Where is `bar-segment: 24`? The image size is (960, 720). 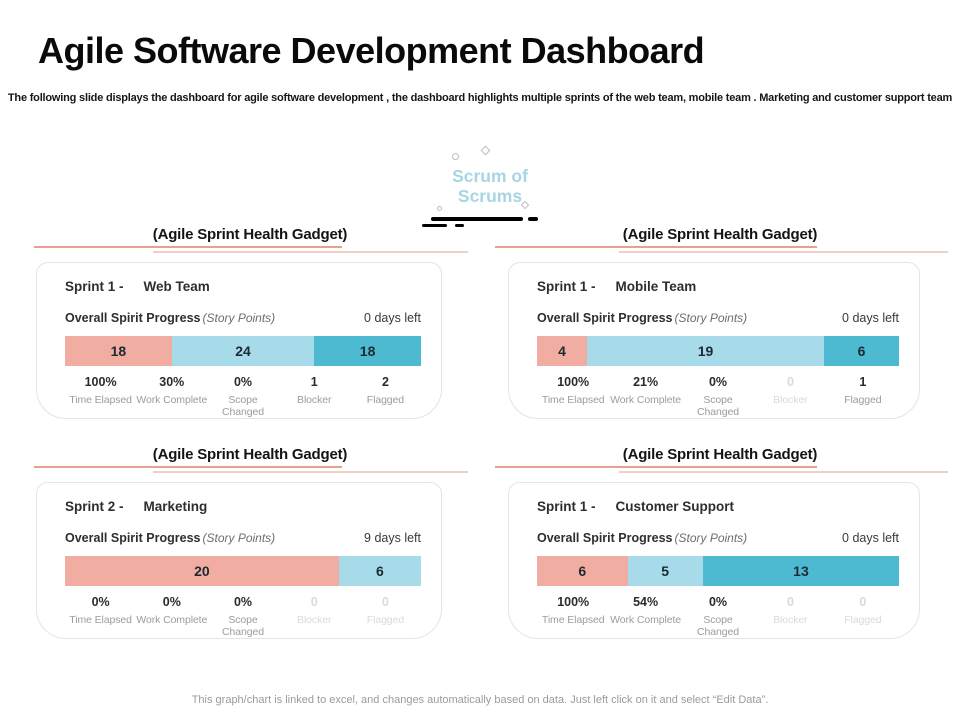
bar-segment: 24 is located at coordinates (243, 351).